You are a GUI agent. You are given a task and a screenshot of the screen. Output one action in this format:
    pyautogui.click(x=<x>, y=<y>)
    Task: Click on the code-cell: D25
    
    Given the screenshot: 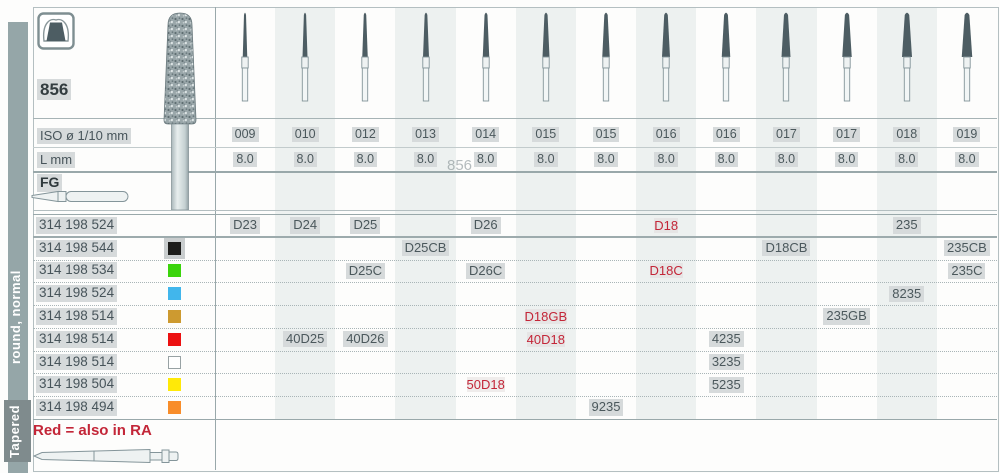 What is the action you would take?
    pyautogui.click(x=365, y=225)
    